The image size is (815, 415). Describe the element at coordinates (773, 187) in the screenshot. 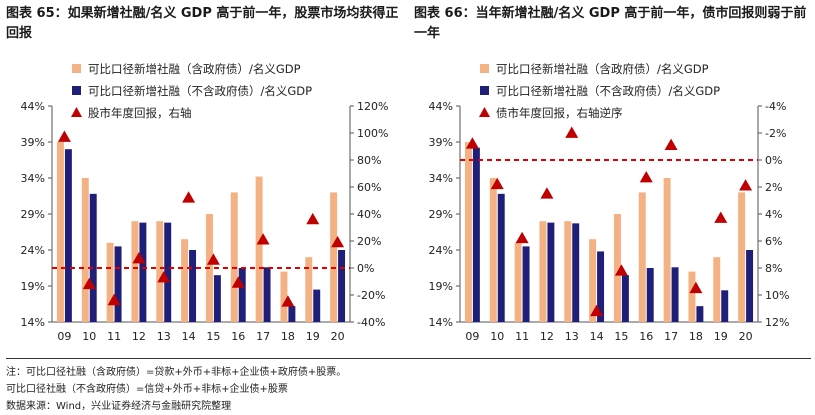

I see `right-tick-label: 2%` at that location.